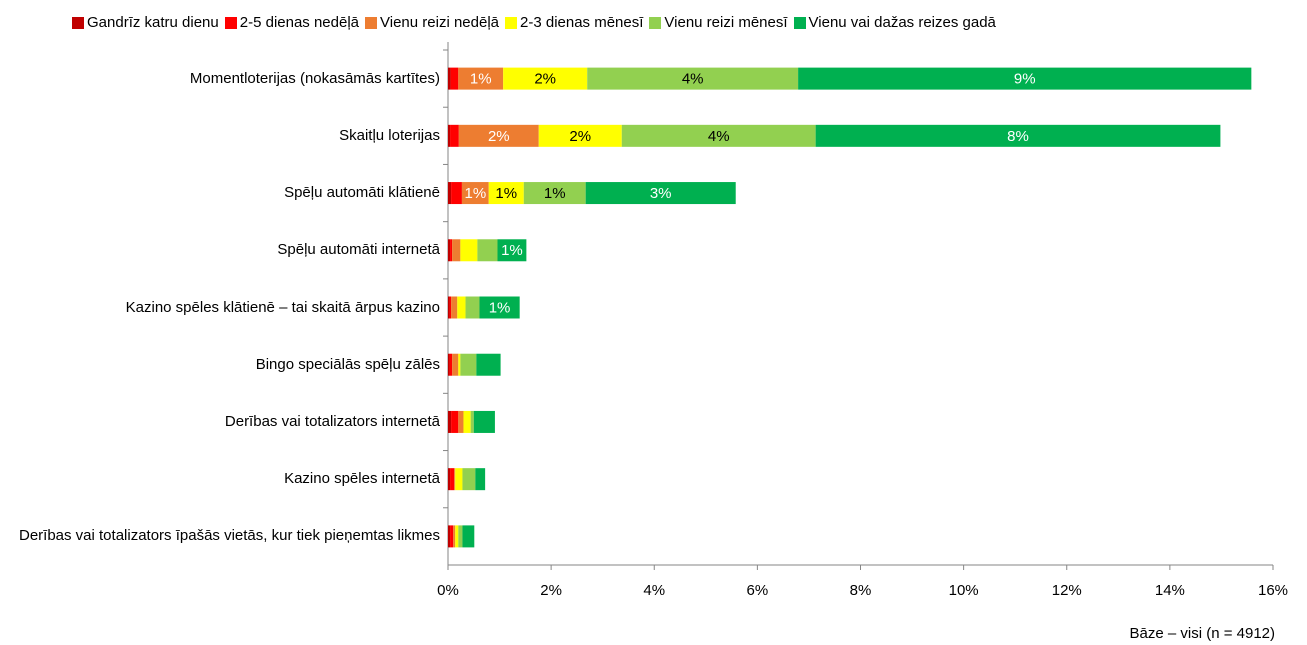 The width and height of the screenshot is (1307, 645). What do you see at coordinates (314, 78) in the screenshot?
I see `category-label: Momentloterijas (nokasāmās kartītes)` at bounding box center [314, 78].